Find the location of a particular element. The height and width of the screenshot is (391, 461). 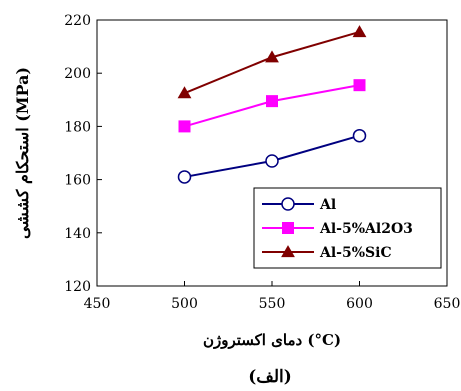

chart-caption: (الف) is located at coordinates (270, 377).